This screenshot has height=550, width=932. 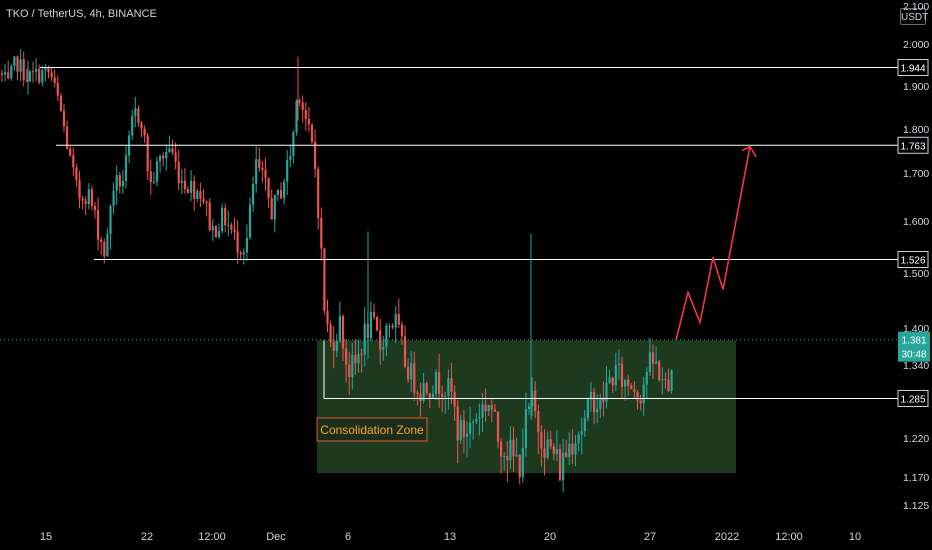 I want to click on consolidation-zone-box, so click(x=526, y=407).